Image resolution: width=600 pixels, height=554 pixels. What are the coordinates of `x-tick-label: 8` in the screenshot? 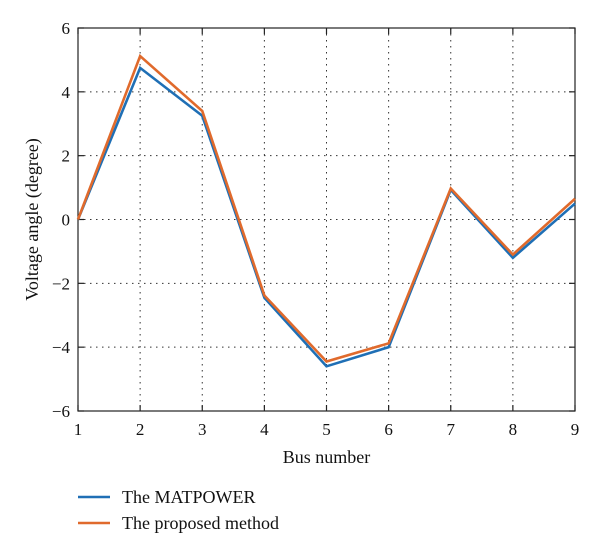 It's located at (513, 429).